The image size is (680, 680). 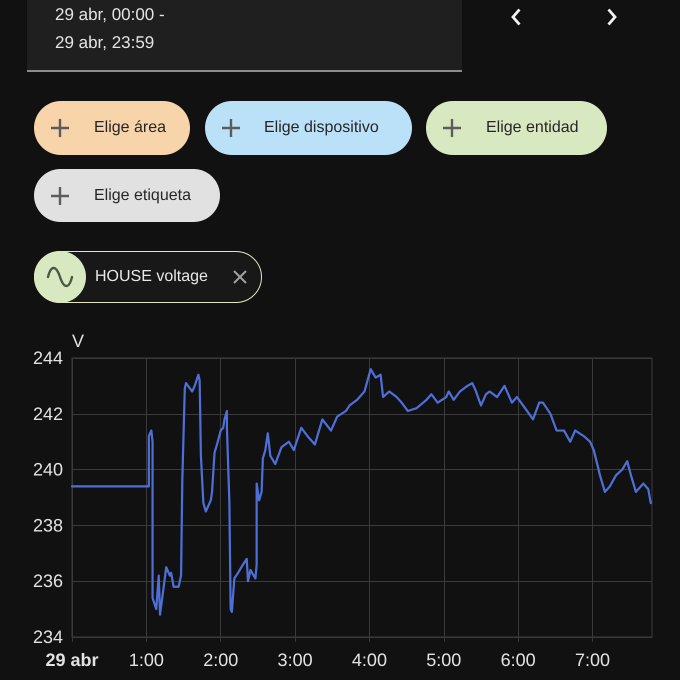 What do you see at coordinates (146, 660) in the screenshot?
I see `x-tick-label: 1:00` at bounding box center [146, 660].